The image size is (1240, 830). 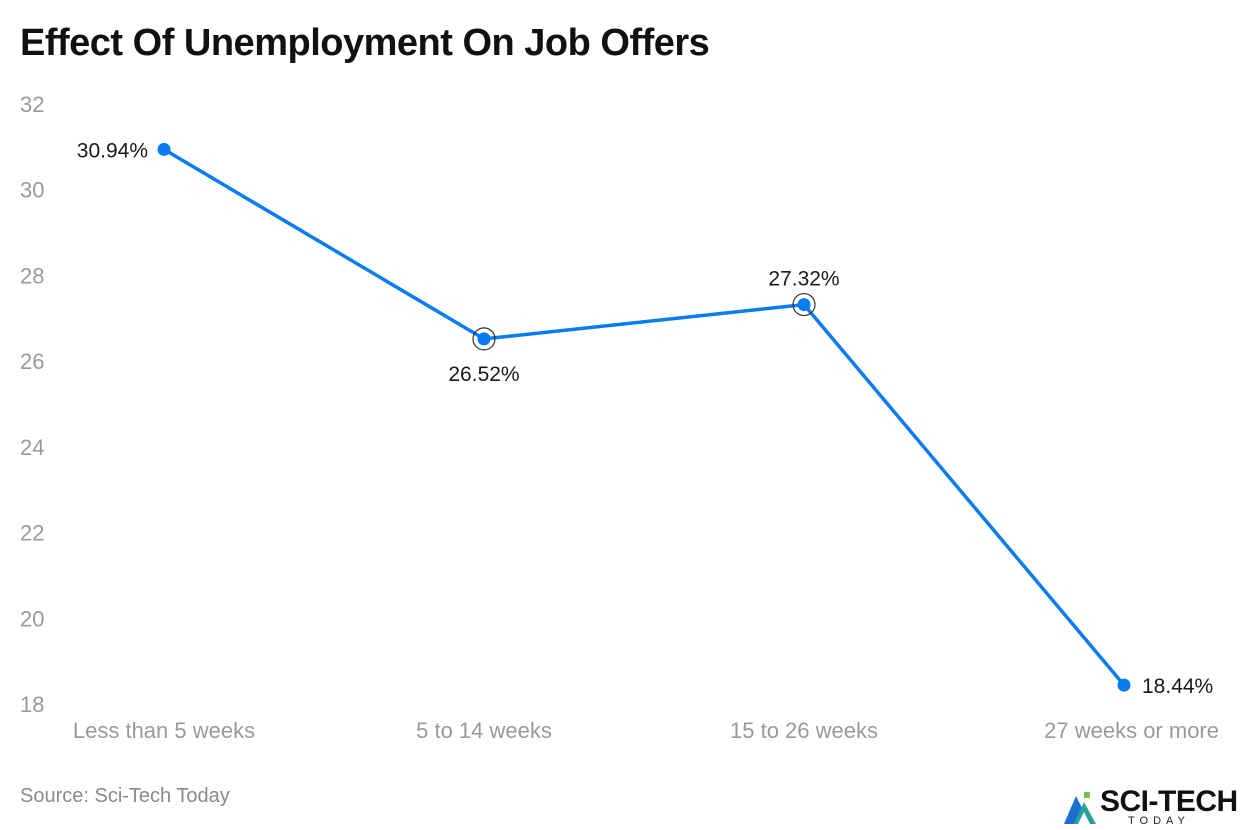 What do you see at coordinates (484, 730) in the screenshot?
I see `x-tick-label-2: 5 to 14 weeks` at bounding box center [484, 730].